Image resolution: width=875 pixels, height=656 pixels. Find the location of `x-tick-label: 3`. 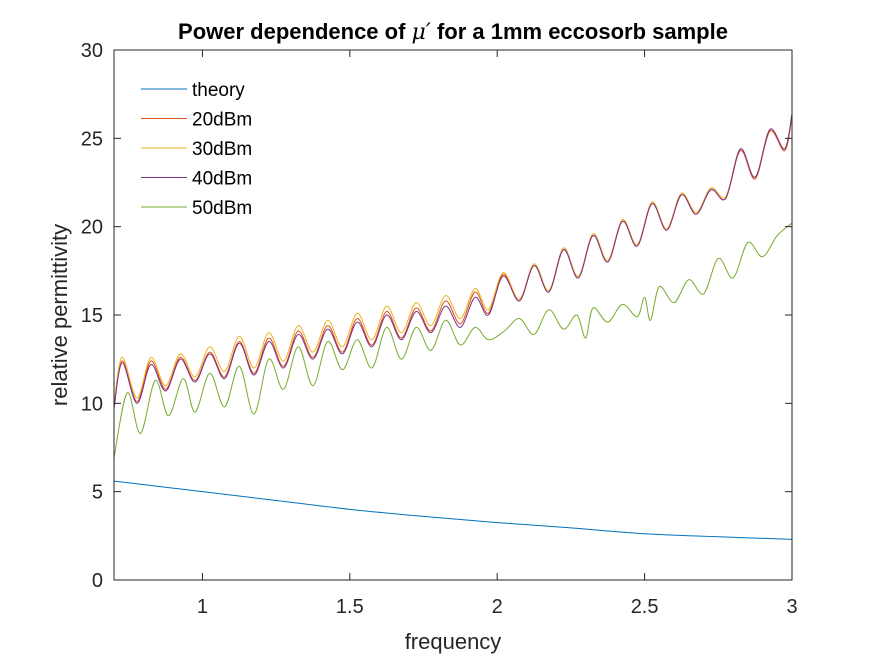

x-tick-label: 3 is located at coordinates (791, 607).